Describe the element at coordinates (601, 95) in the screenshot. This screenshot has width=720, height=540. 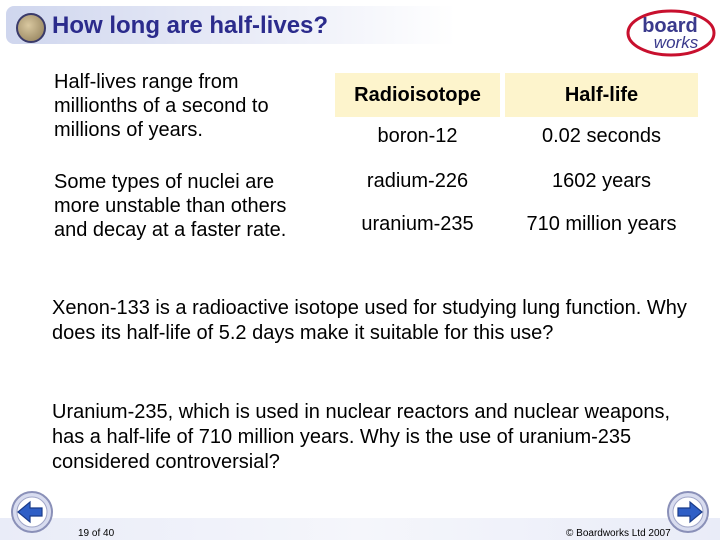
I see `table-header-half-life: Half-life` at that location.